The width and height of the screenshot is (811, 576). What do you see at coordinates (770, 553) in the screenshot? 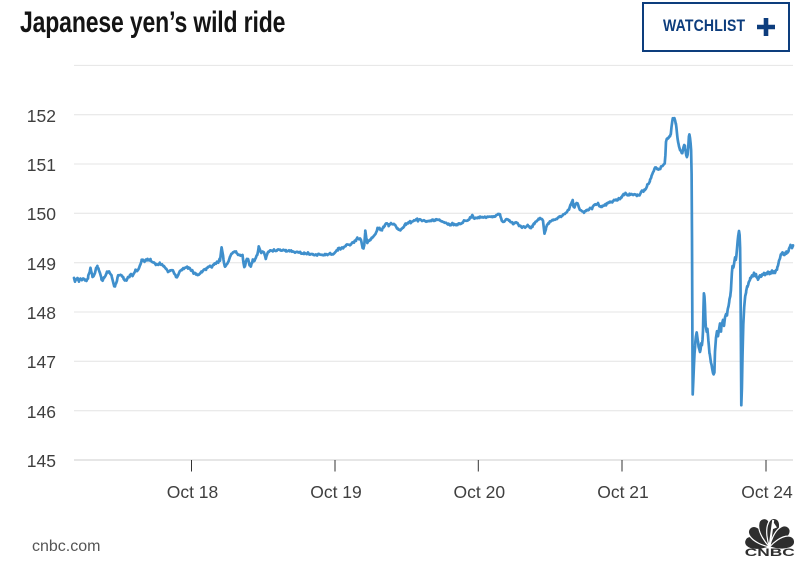
I see `svg-text: CNBC` at bounding box center [770, 553].